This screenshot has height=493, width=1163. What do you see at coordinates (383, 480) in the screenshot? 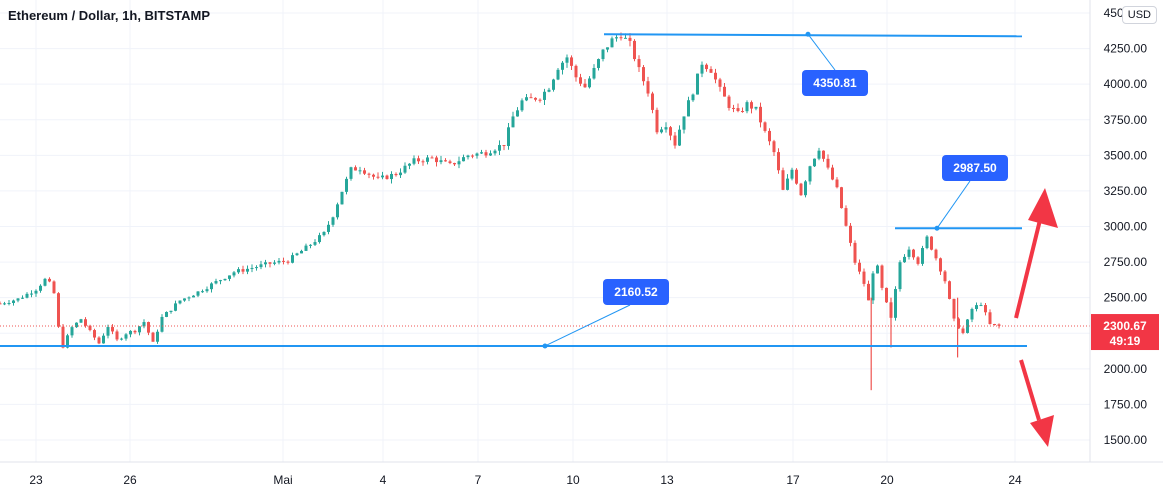
I see `time-tick-label: 4` at bounding box center [383, 480].